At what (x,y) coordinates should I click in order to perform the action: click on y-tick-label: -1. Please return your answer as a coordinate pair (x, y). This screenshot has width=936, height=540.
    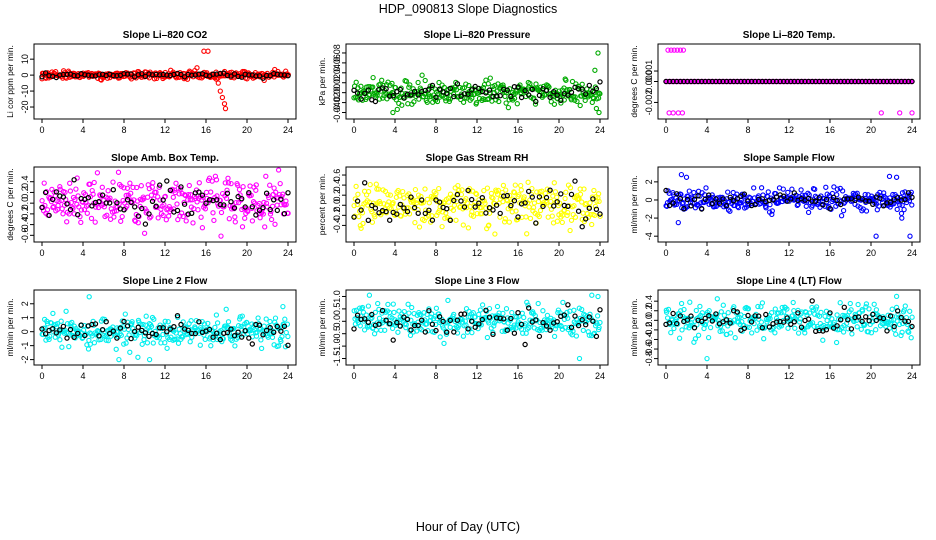
    Looking at the image, I should click on (25, 346).